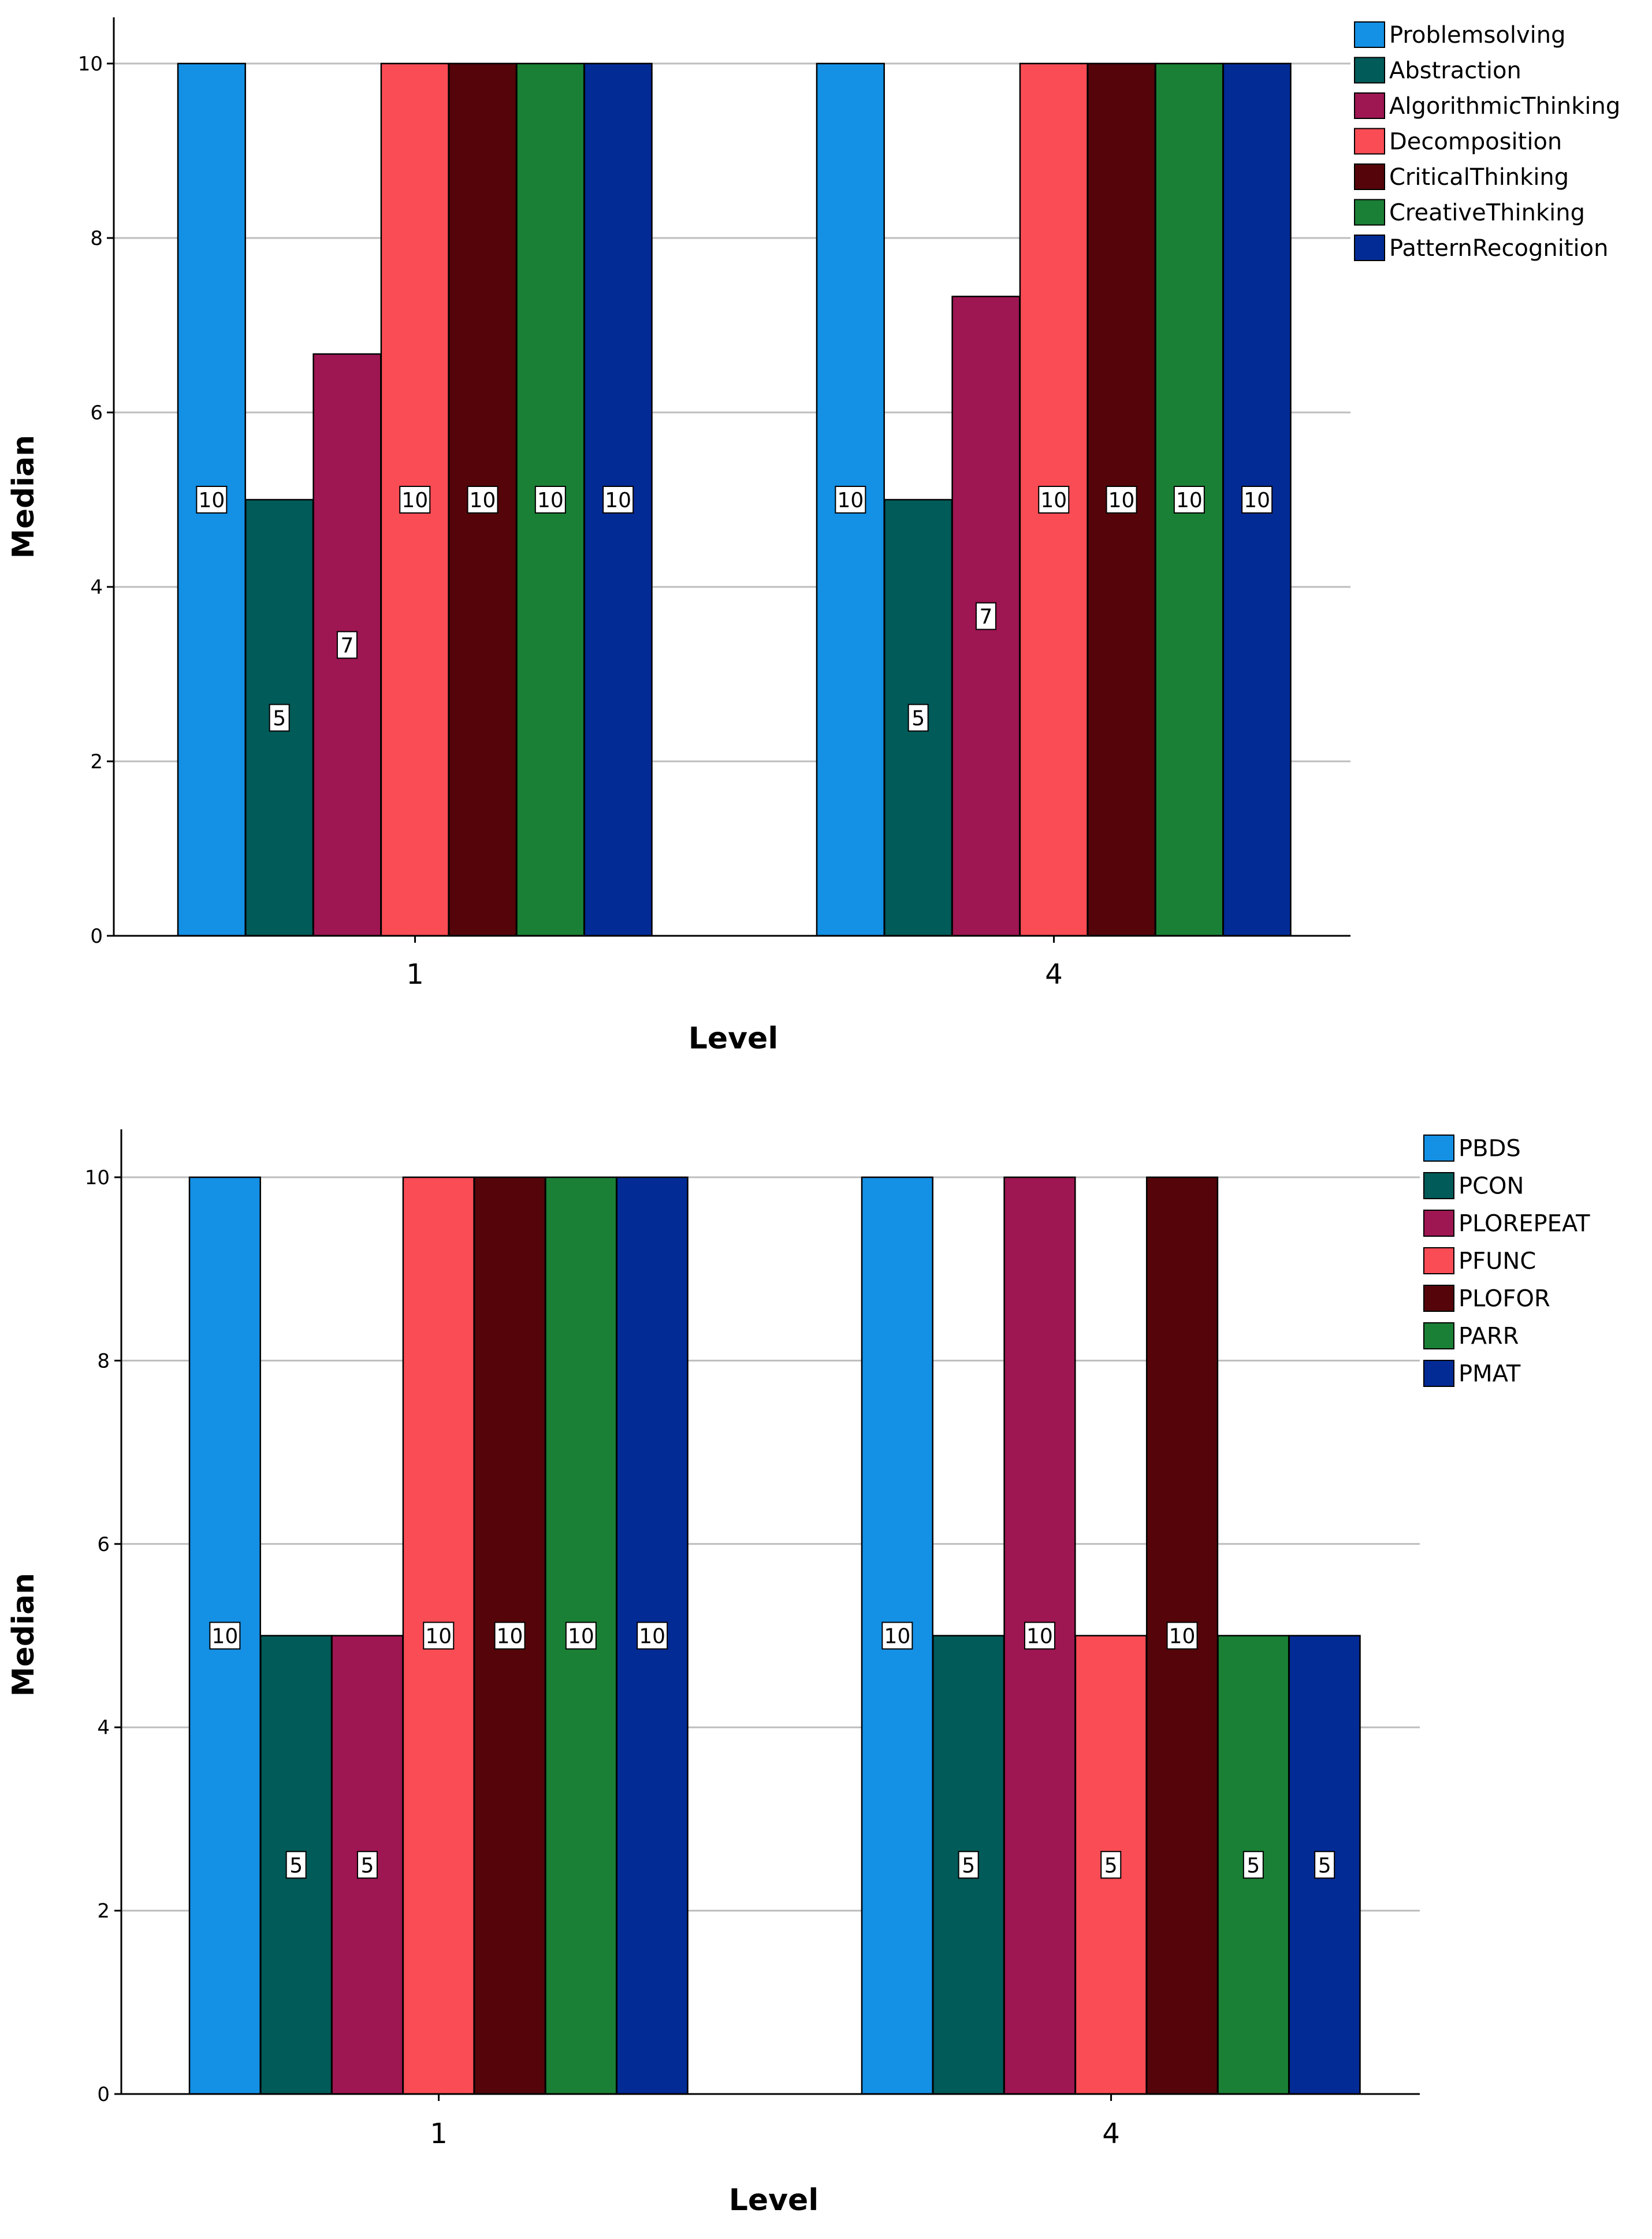 Image resolution: width=1652 pixels, height=2239 pixels. I want to click on y-tick-label: 0, so click(96, 936).